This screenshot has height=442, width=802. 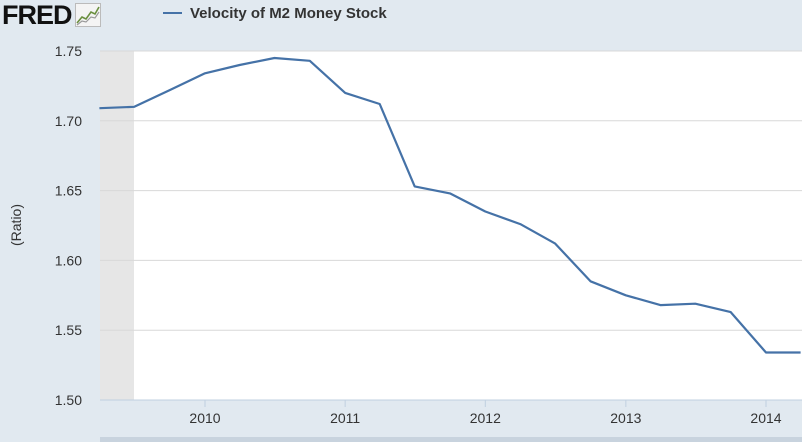 I want to click on y-tick-label: 1.75, so click(x=68, y=51).